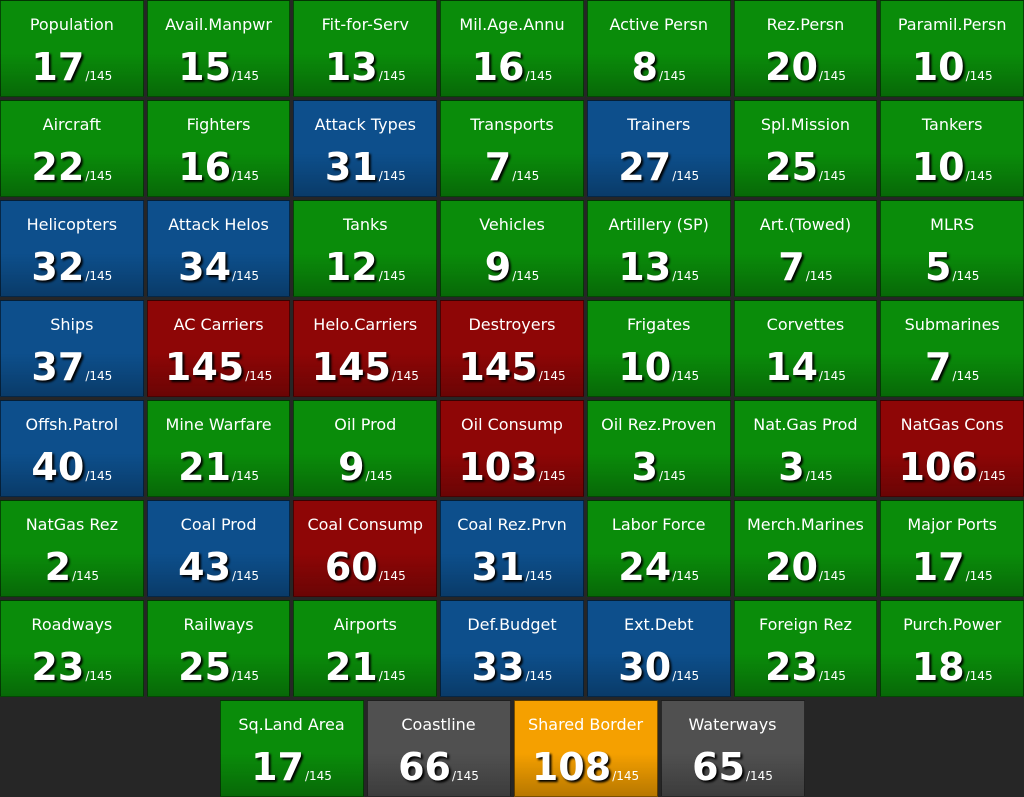 The image size is (1024, 797). Describe the element at coordinates (365, 267) in the screenshot. I see `stat-value: 12/145` at that location.